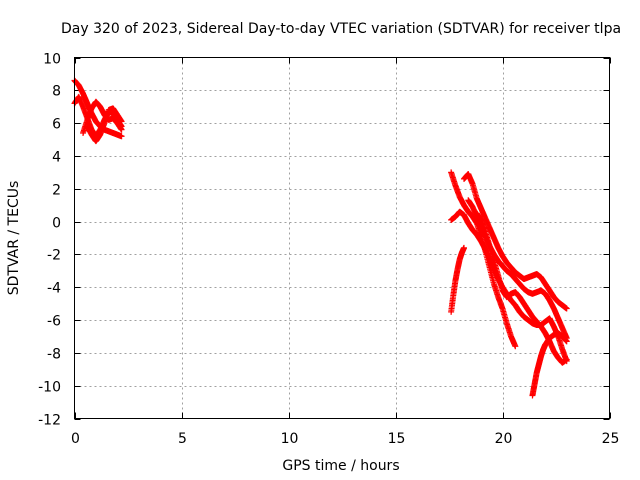 The width and height of the screenshot is (640, 480). Describe the element at coordinates (56, 125) in the screenshot. I see `y-tick-label: 6` at that location.